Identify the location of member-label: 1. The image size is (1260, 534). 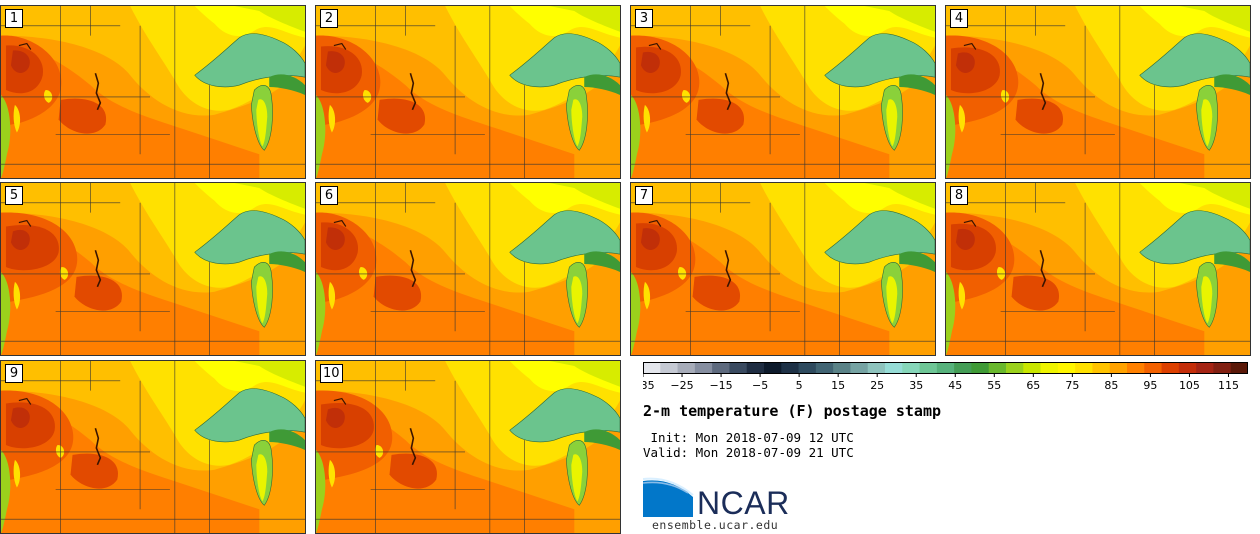
(14, 18).